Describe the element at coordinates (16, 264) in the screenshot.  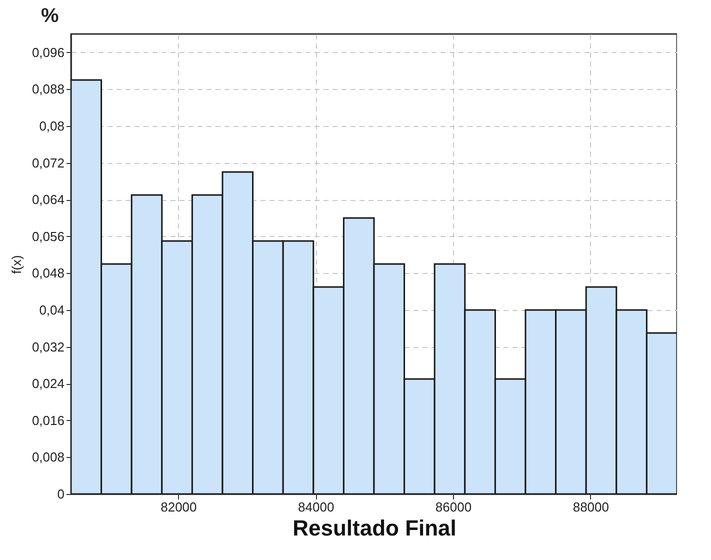
I see `y-axis-title: f(x)` at that location.